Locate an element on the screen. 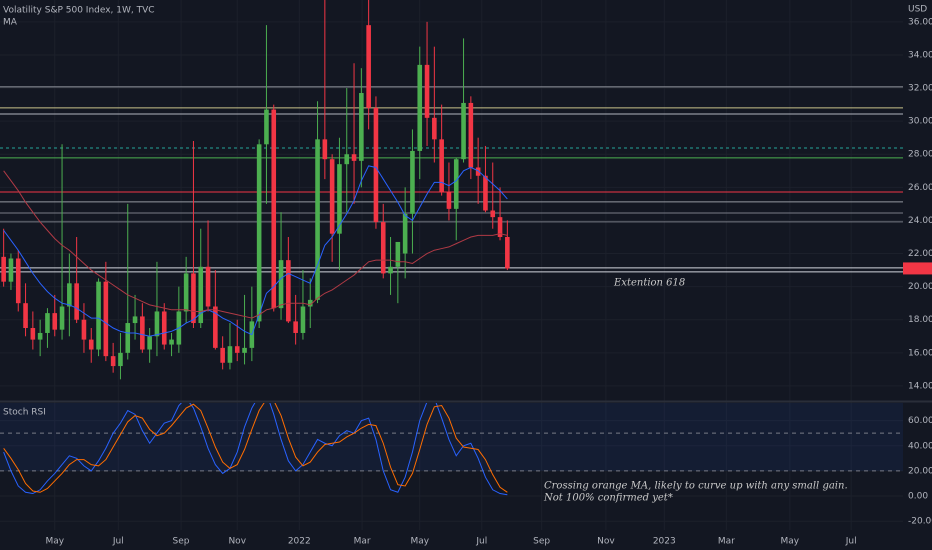 The image size is (932, 550). y-tick-label: 60.00 is located at coordinates (920, 421).